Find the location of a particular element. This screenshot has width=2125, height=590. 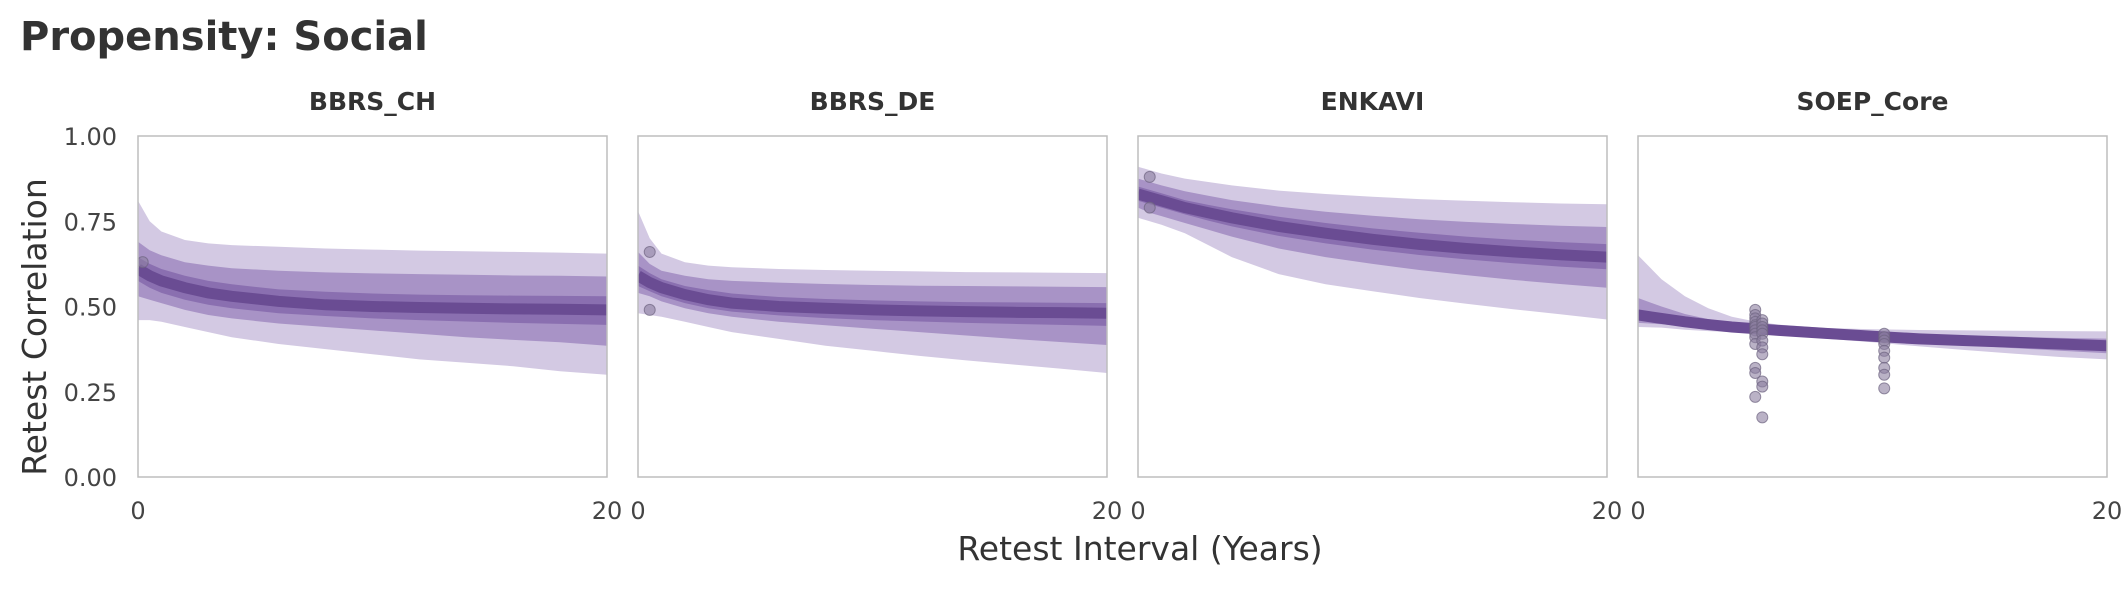

y-tick-label: 0.50 is located at coordinates (90, 308).